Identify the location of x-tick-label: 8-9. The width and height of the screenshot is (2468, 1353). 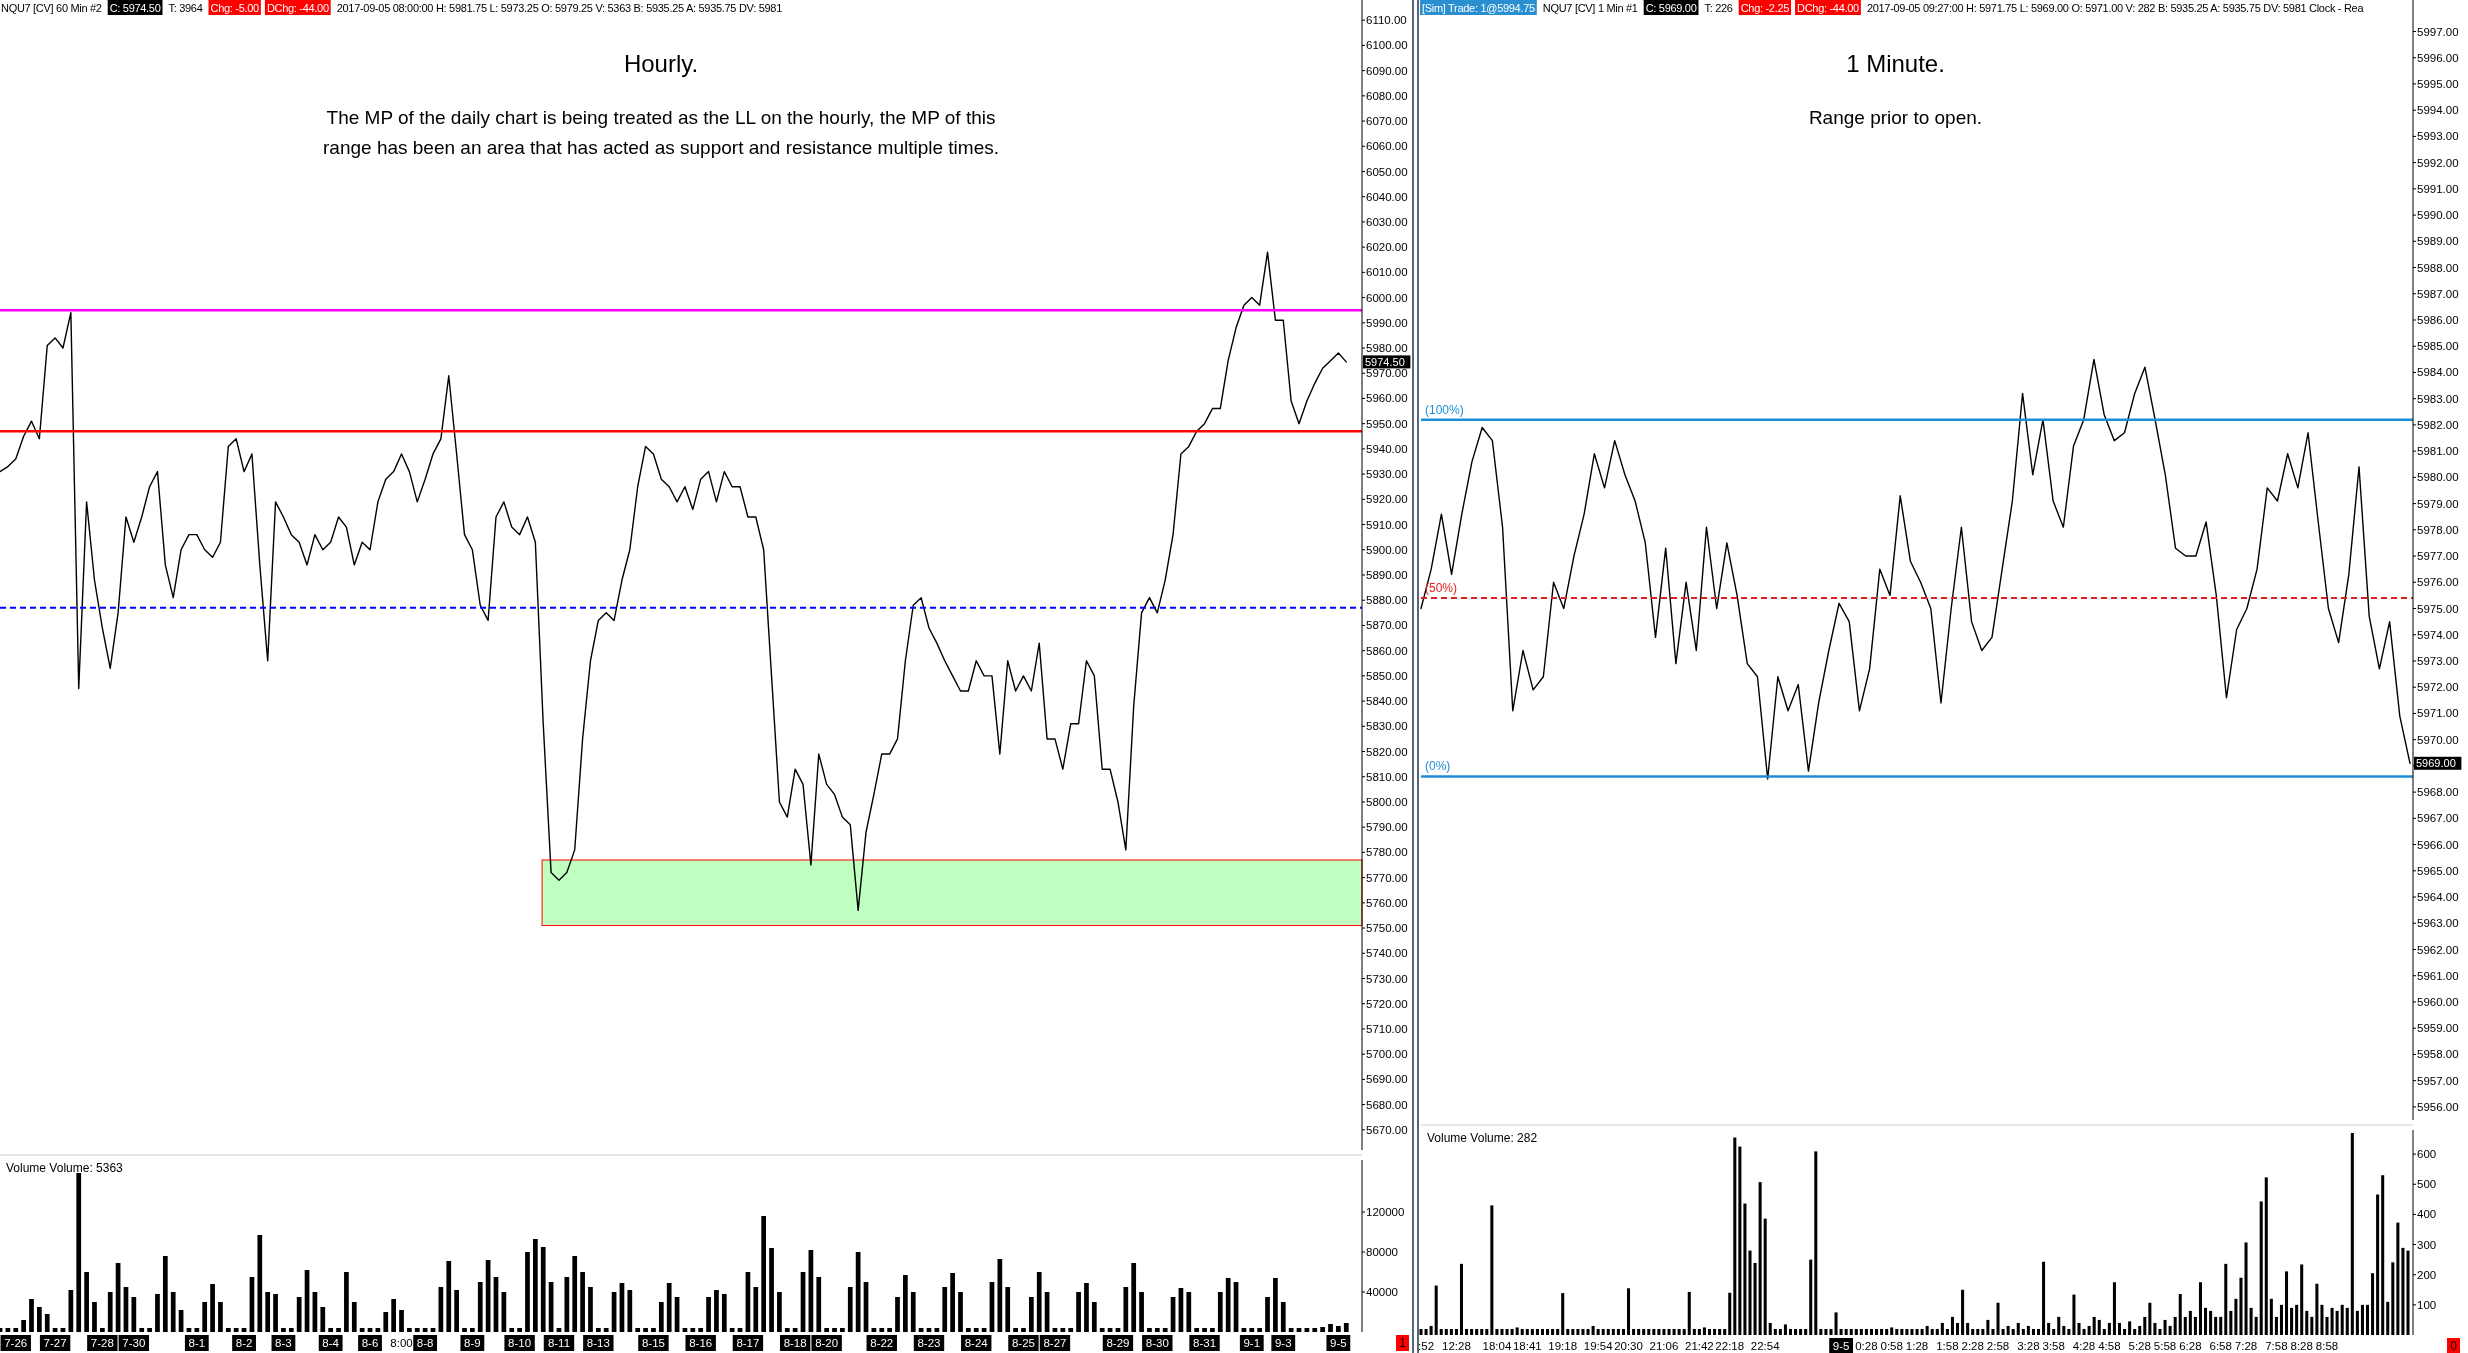
(472, 1343).